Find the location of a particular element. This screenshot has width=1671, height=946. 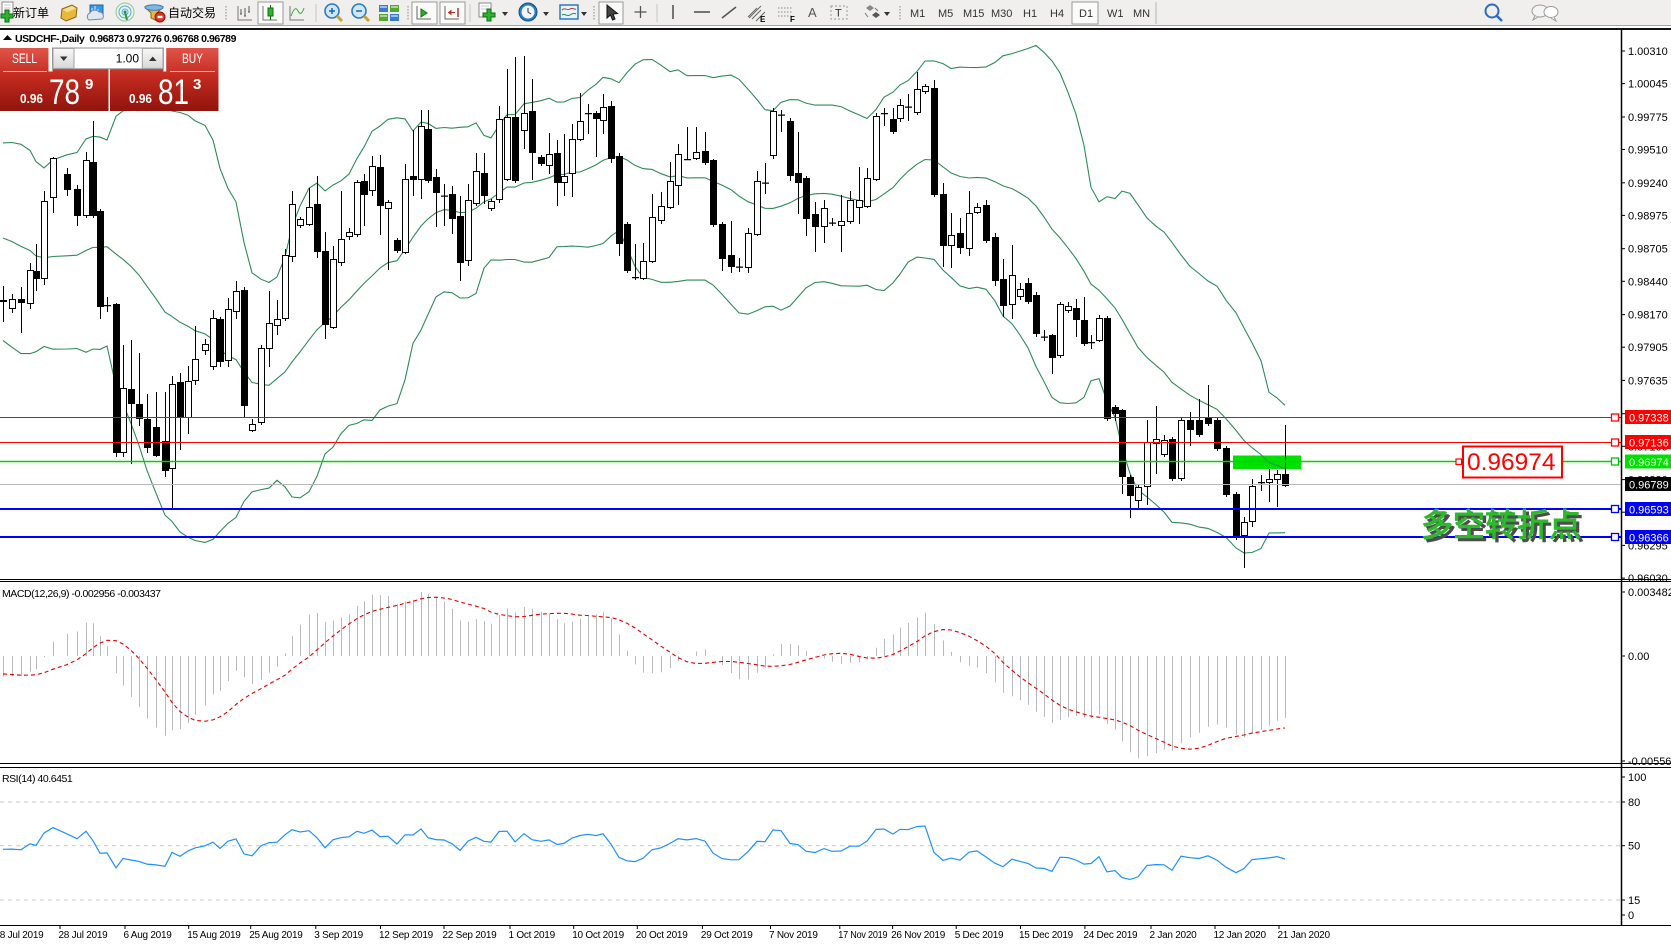

svg-text: 0.97136 is located at coordinates (1649, 444).